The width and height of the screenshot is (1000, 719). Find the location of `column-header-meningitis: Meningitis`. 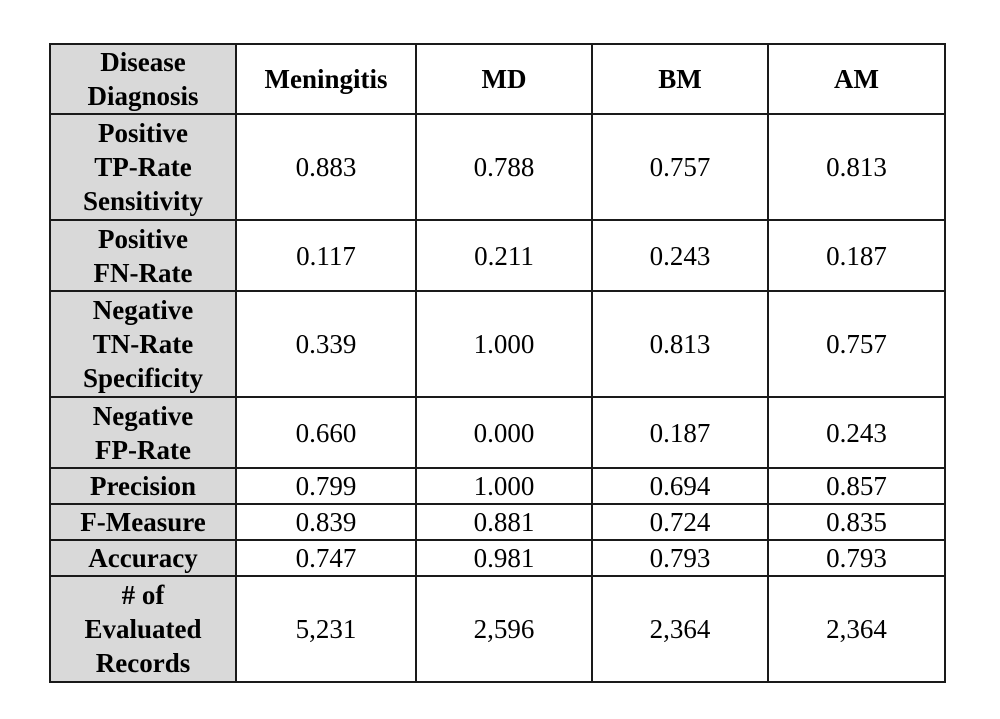

column-header-meningitis: Meningitis is located at coordinates (326, 79).